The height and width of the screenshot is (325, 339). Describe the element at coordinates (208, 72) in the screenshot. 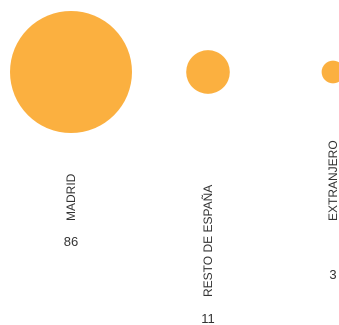

I see `bubble-resto-de-espa-a` at that location.